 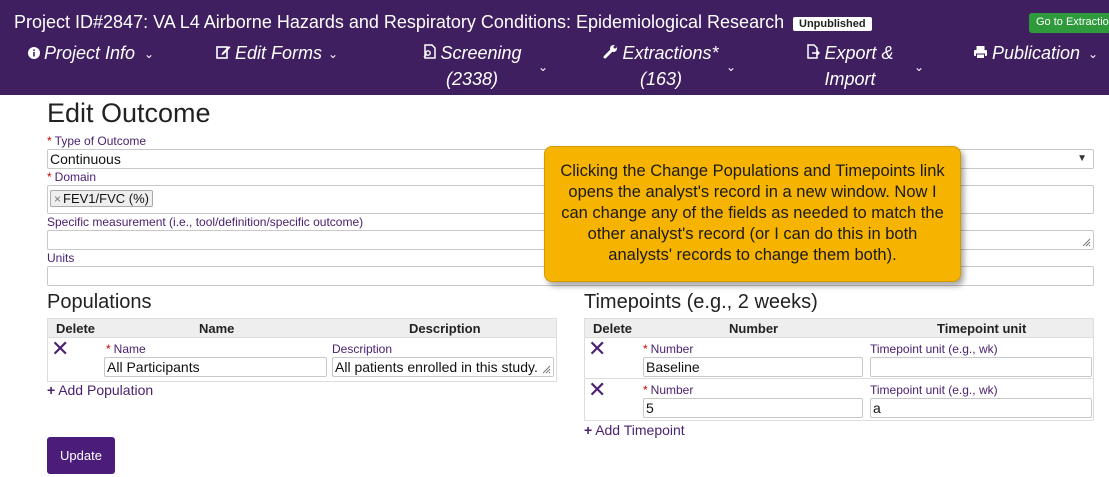 I want to click on add-timepoint-link: + Add Timepoint, so click(x=634, y=430).